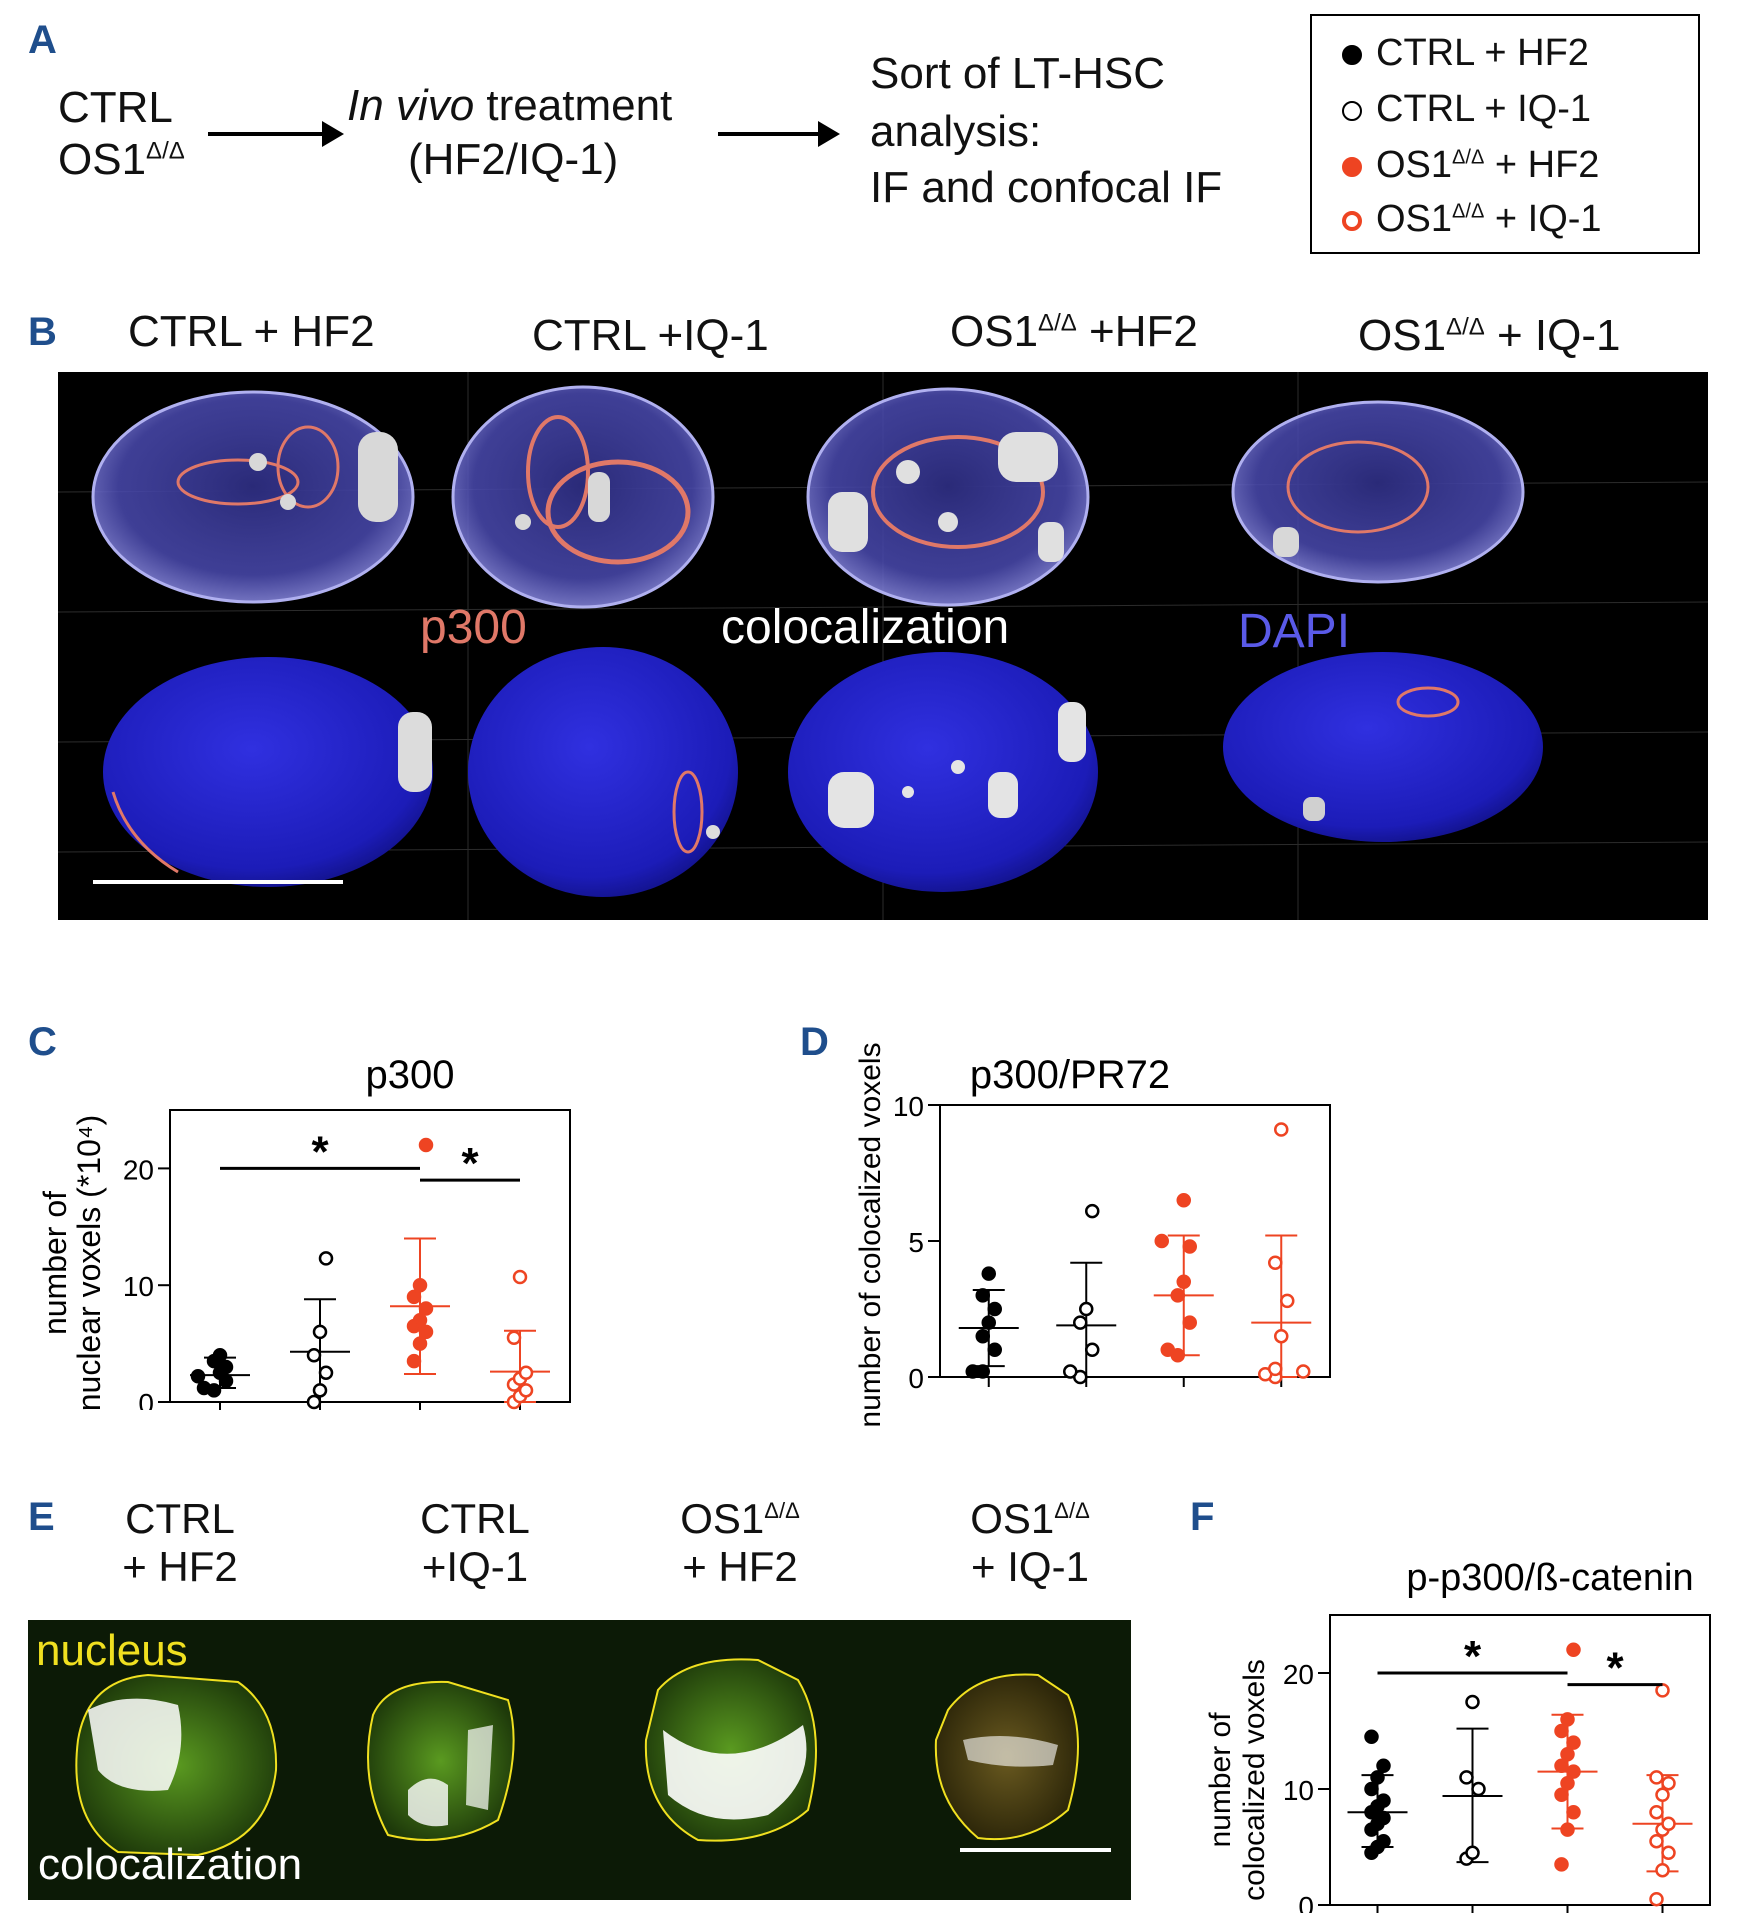  Describe the element at coordinates (1465, 53) in the screenshot. I see `legend-item-ctrl-hf2: CTRL + HF2` at that location.